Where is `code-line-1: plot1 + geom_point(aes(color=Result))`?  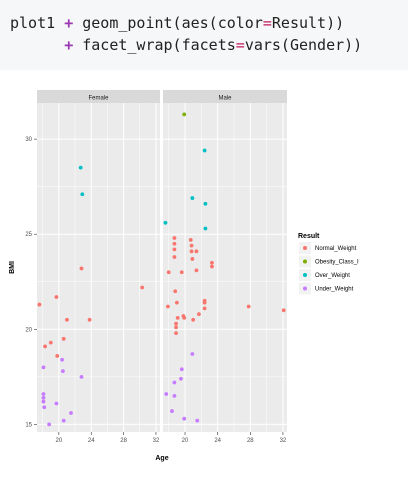
code-line-1: plot1 + geom_point(aes(color=Result)) is located at coordinates (177, 23).